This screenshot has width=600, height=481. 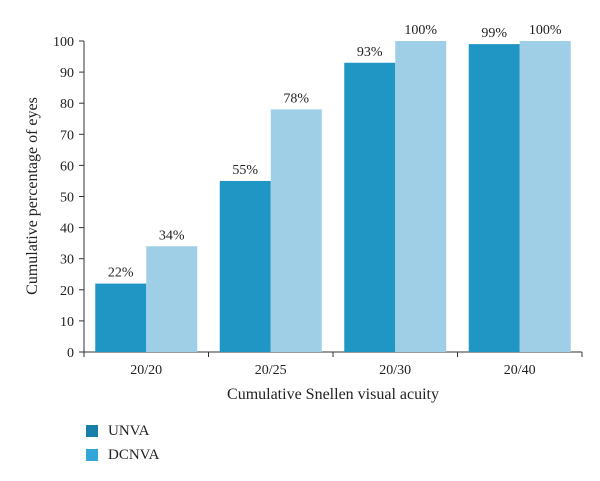 What do you see at coordinates (370, 52) in the screenshot?
I see `data-label-unva: 93%` at bounding box center [370, 52].